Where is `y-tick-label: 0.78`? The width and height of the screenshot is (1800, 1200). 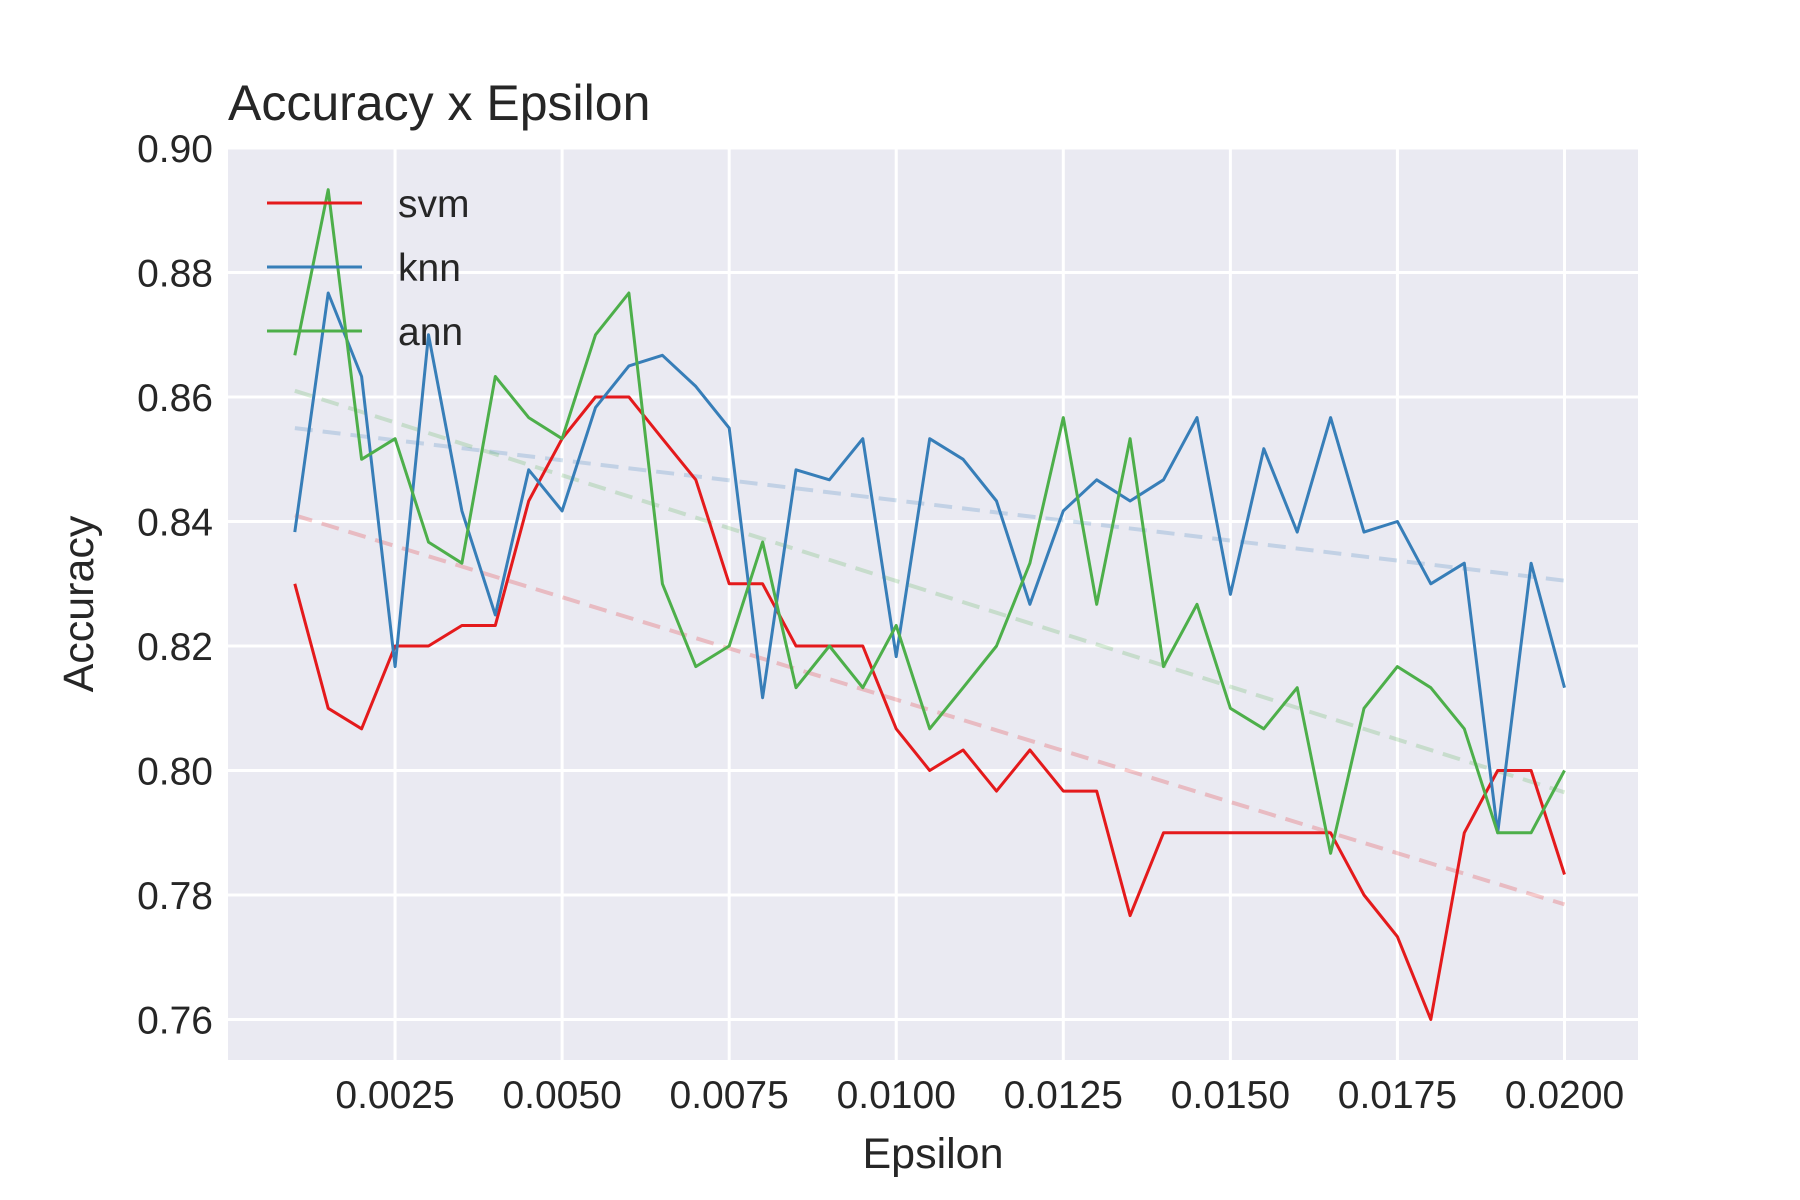 y-tick-label: 0.78 is located at coordinates (175, 896).